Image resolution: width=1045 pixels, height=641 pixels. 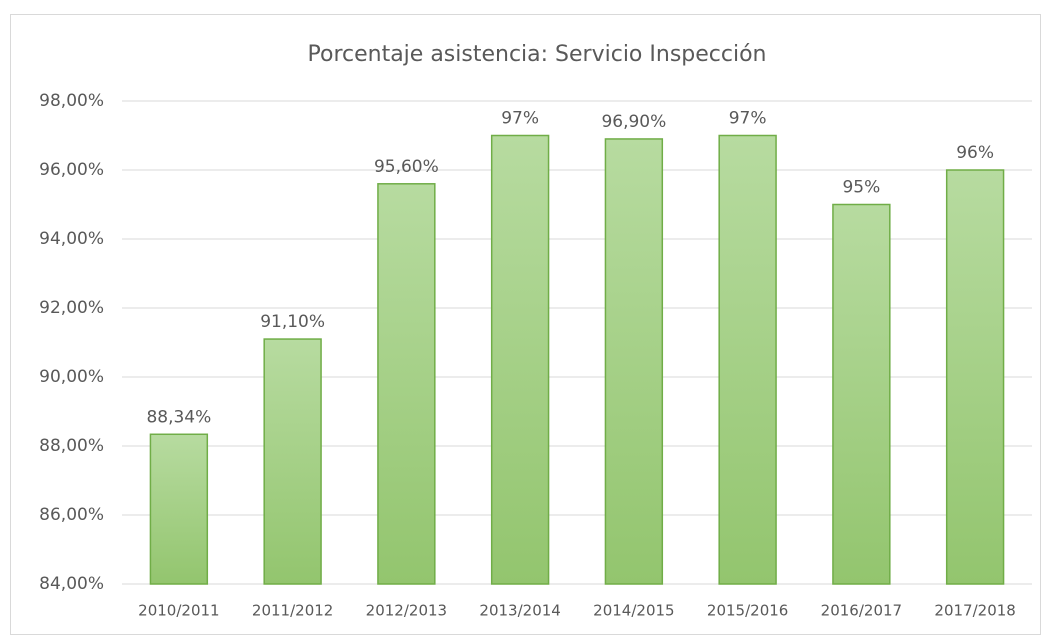 What do you see at coordinates (71, 446) in the screenshot?
I see `y-tick-label: 88,00%` at bounding box center [71, 446].